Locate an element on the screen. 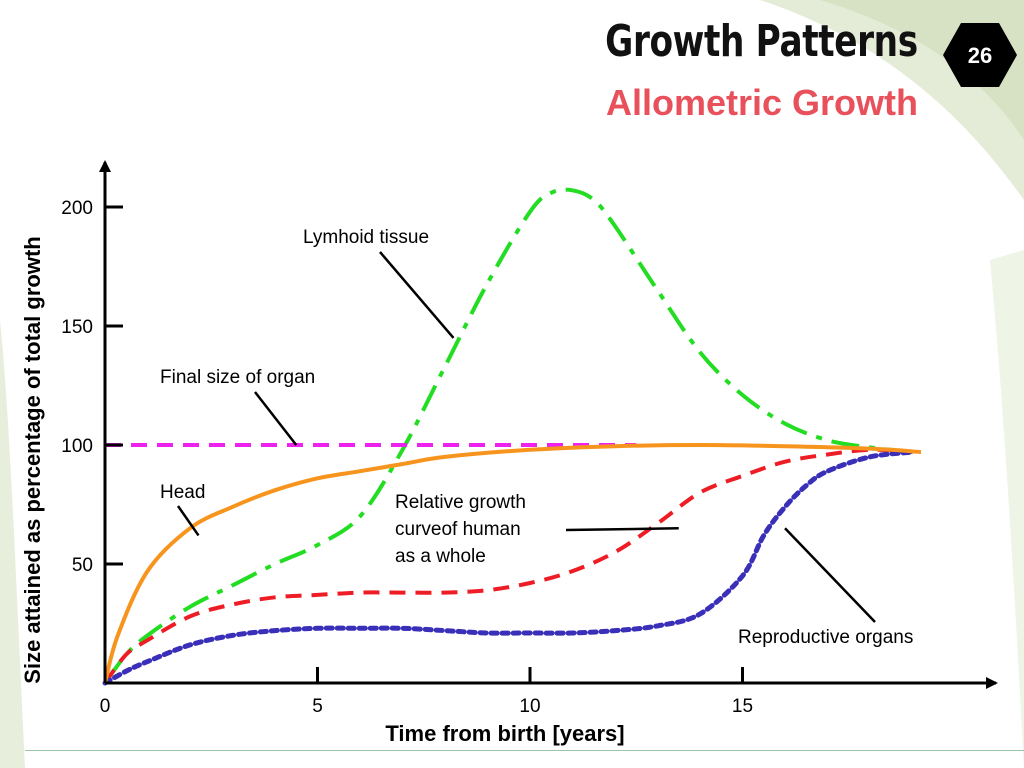  annotation-label: Final size of organ is located at coordinates (237, 377).